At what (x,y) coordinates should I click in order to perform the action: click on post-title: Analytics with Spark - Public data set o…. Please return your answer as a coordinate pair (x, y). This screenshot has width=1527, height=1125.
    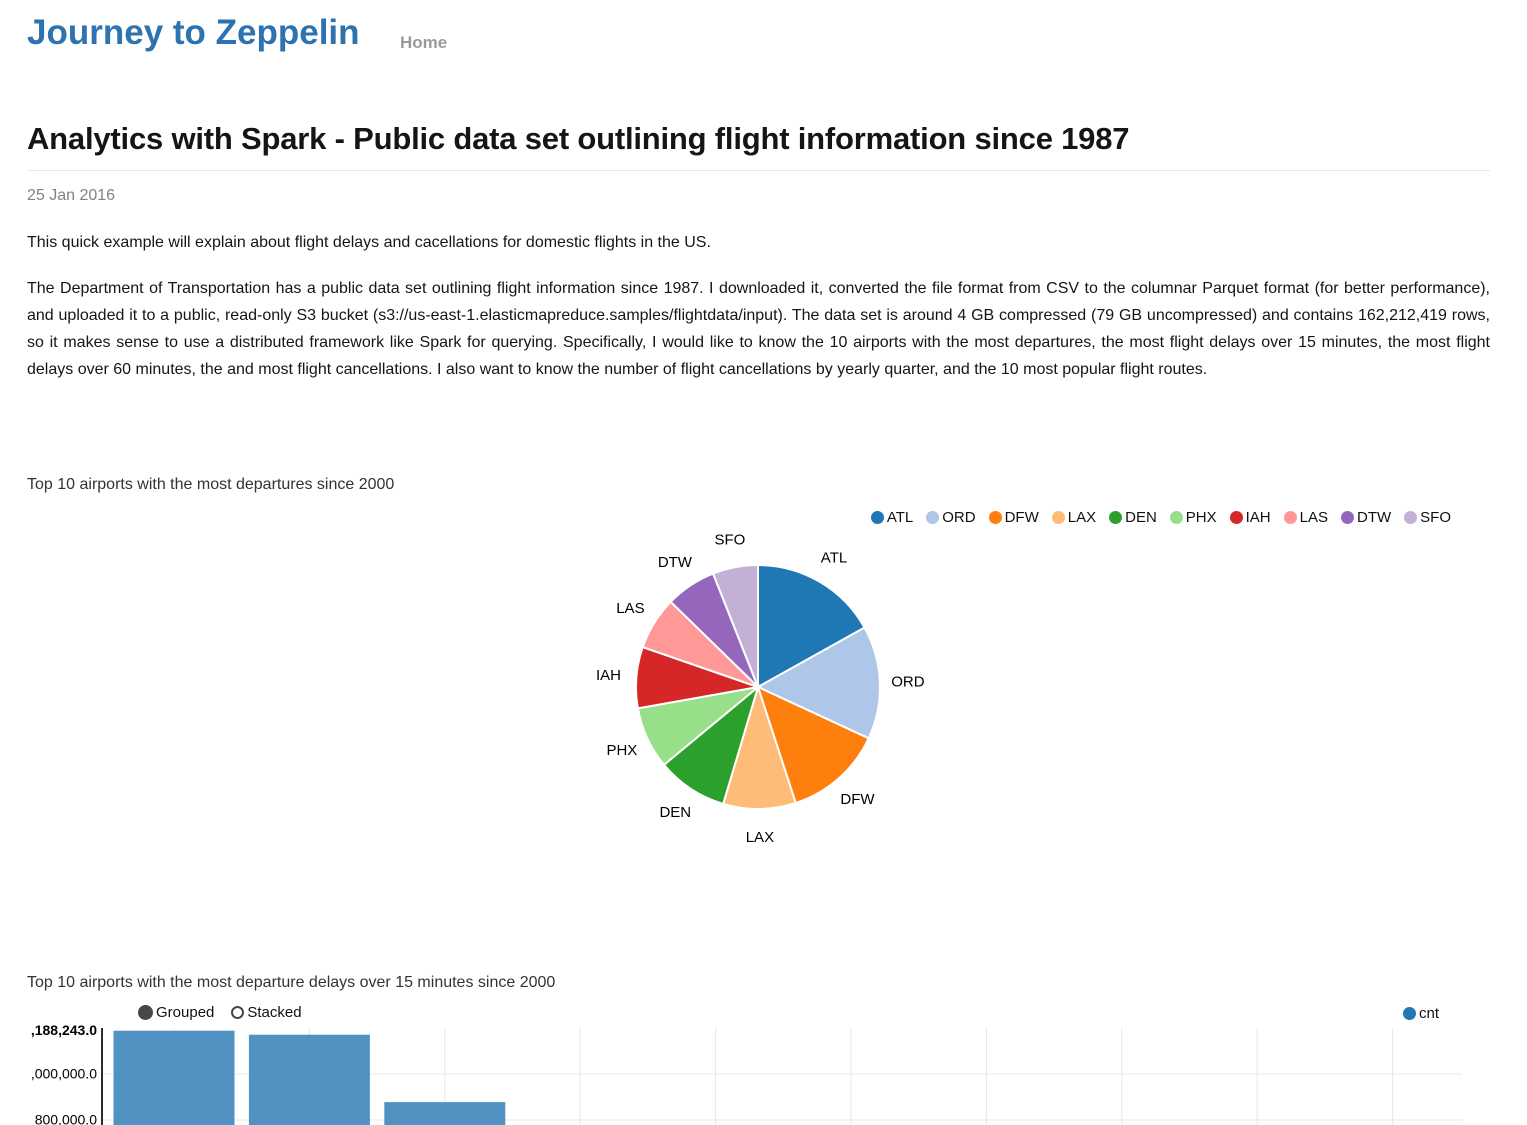
    Looking at the image, I should click on (758, 146).